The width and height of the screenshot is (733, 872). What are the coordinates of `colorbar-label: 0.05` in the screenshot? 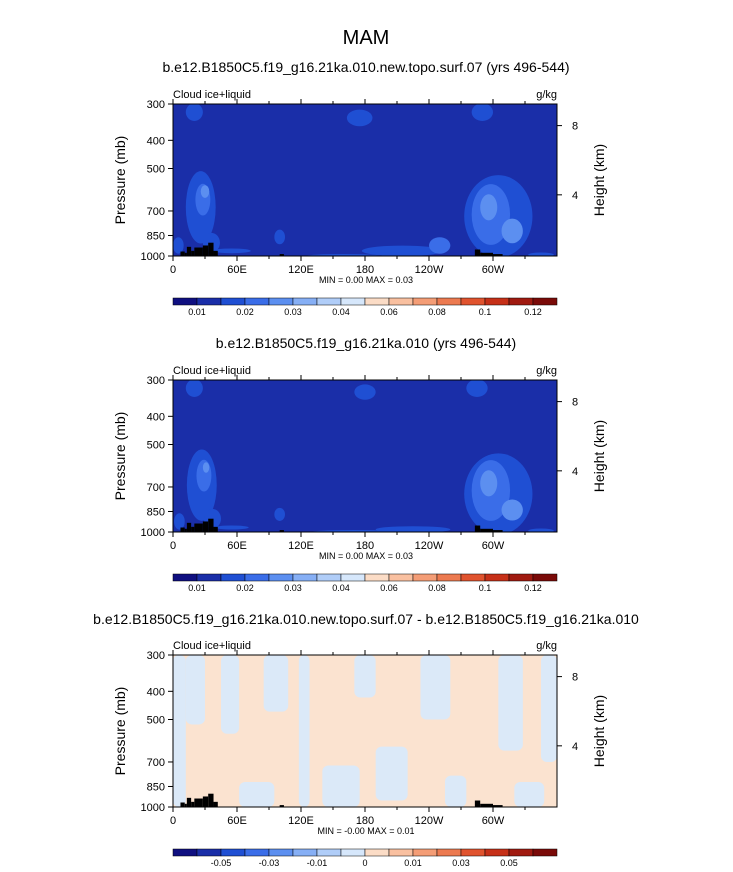 It's located at (509, 863).